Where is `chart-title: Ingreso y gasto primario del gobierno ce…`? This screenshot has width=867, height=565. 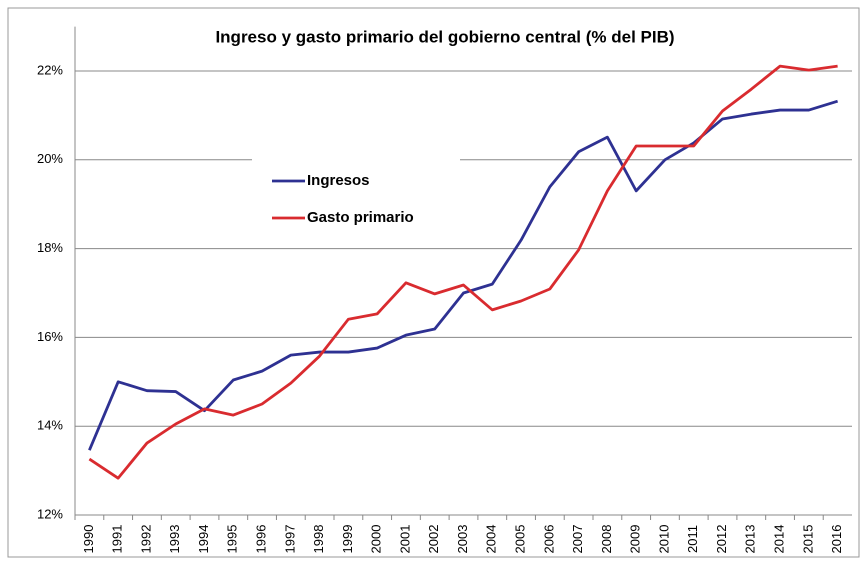
chart-title: Ingreso y gasto primario del gobierno ce… is located at coordinates (444, 36).